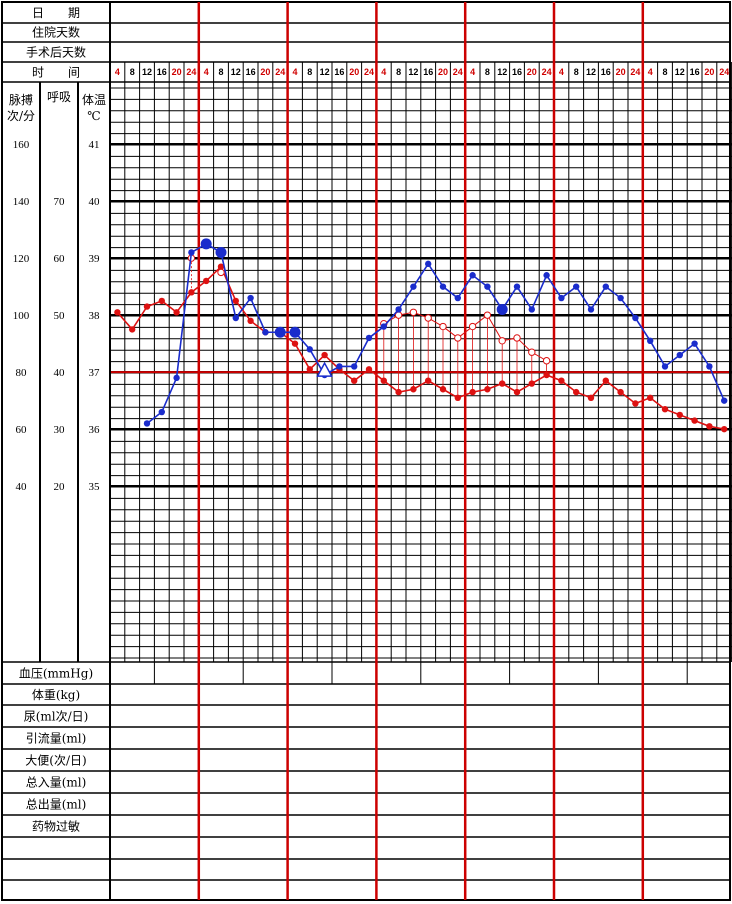 This screenshot has width=732, height=904. What do you see at coordinates (60, 487) in the screenshot?
I see `resp-scale-label: 20` at bounding box center [60, 487].